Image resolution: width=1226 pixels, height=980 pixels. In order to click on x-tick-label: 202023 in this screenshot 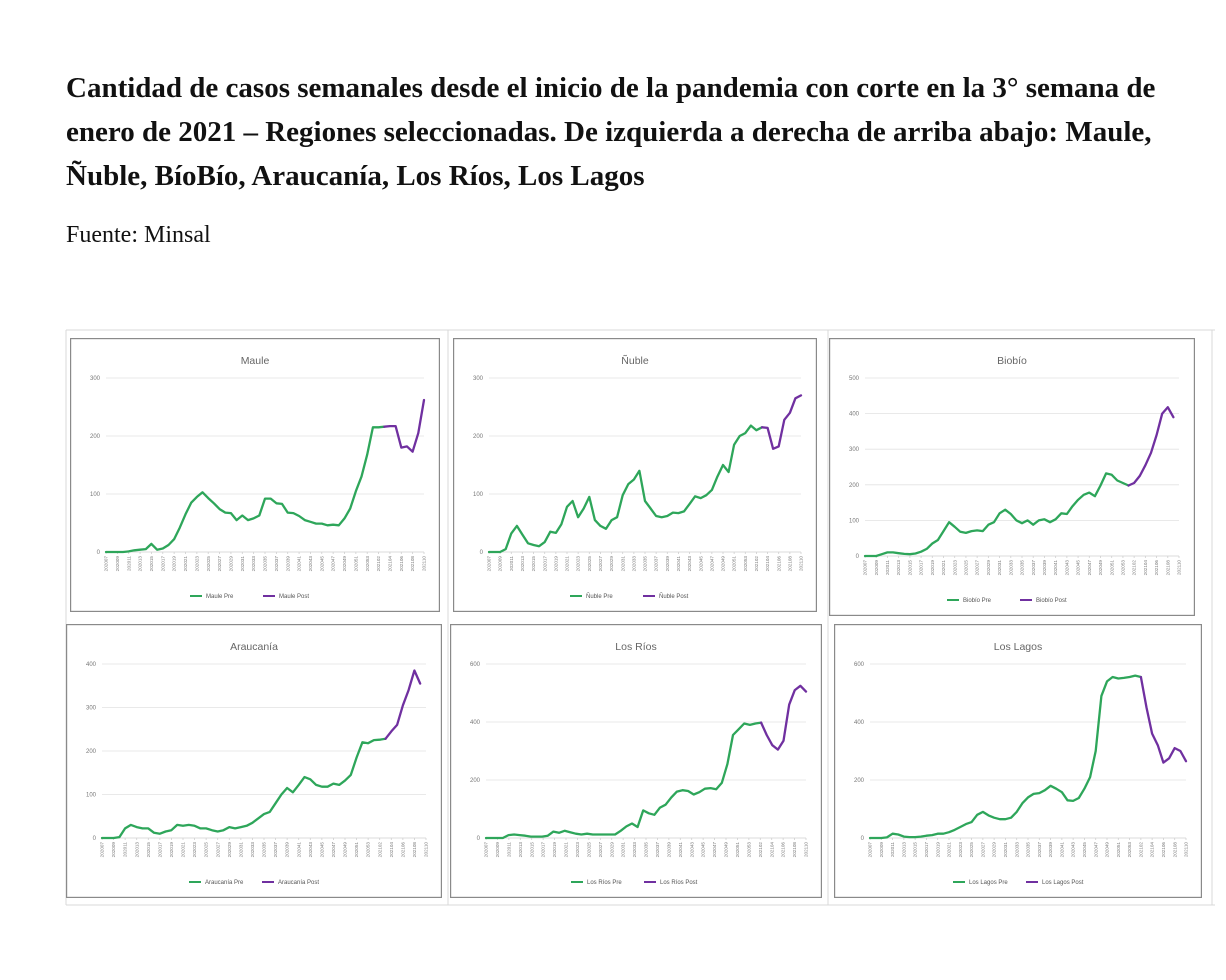, I will do `click(578, 564)`.